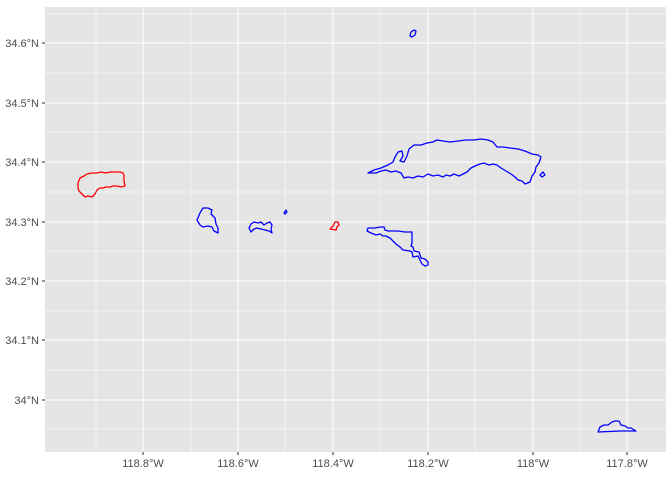  I want to click on blue-islet-small, so click(285, 212).